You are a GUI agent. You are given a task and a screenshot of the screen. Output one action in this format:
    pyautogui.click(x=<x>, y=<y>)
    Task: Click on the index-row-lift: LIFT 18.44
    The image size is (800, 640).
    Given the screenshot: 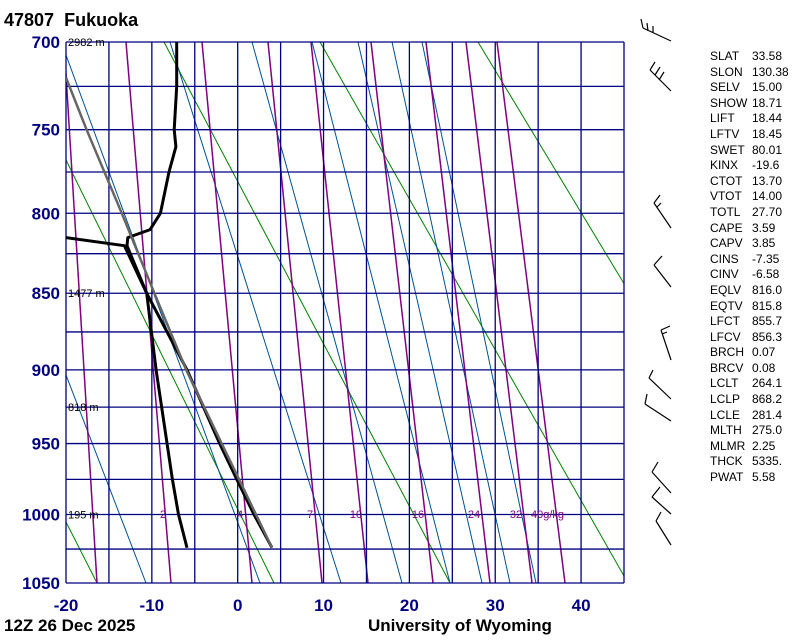 What is the action you would take?
    pyautogui.click(x=749, y=119)
    